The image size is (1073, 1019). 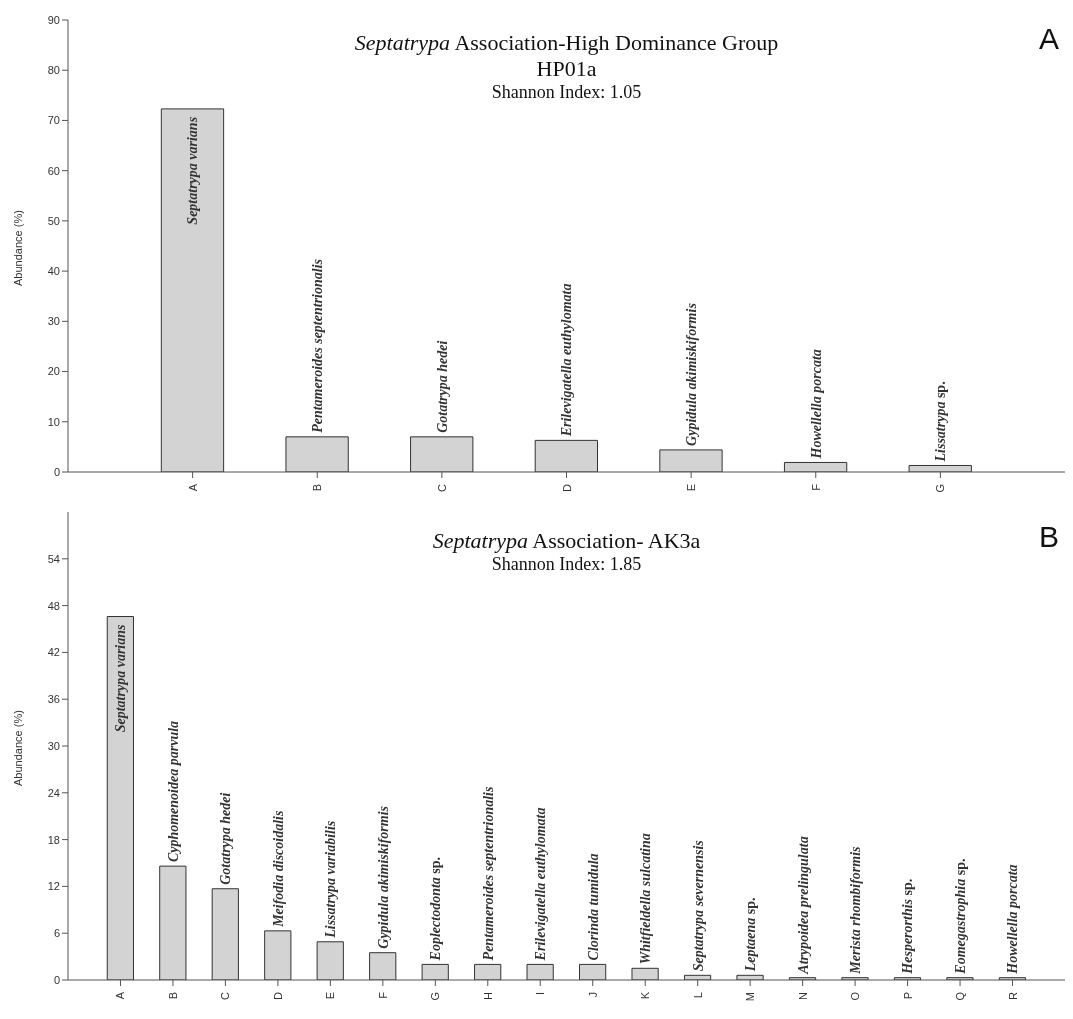 I want to click on y-tick-label: 40, so click(x=53, y=271).